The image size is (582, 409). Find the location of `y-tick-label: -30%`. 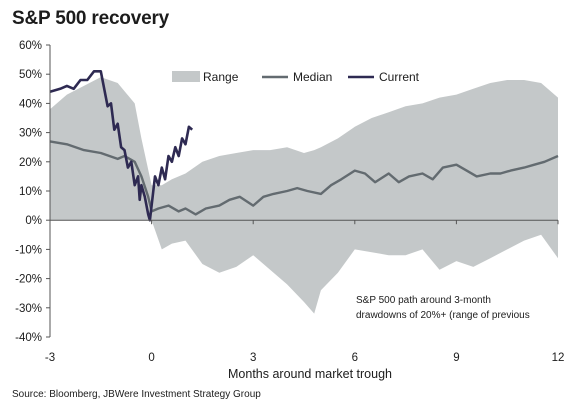

y-tick-label: -30% is located at coordinates (28, 309).